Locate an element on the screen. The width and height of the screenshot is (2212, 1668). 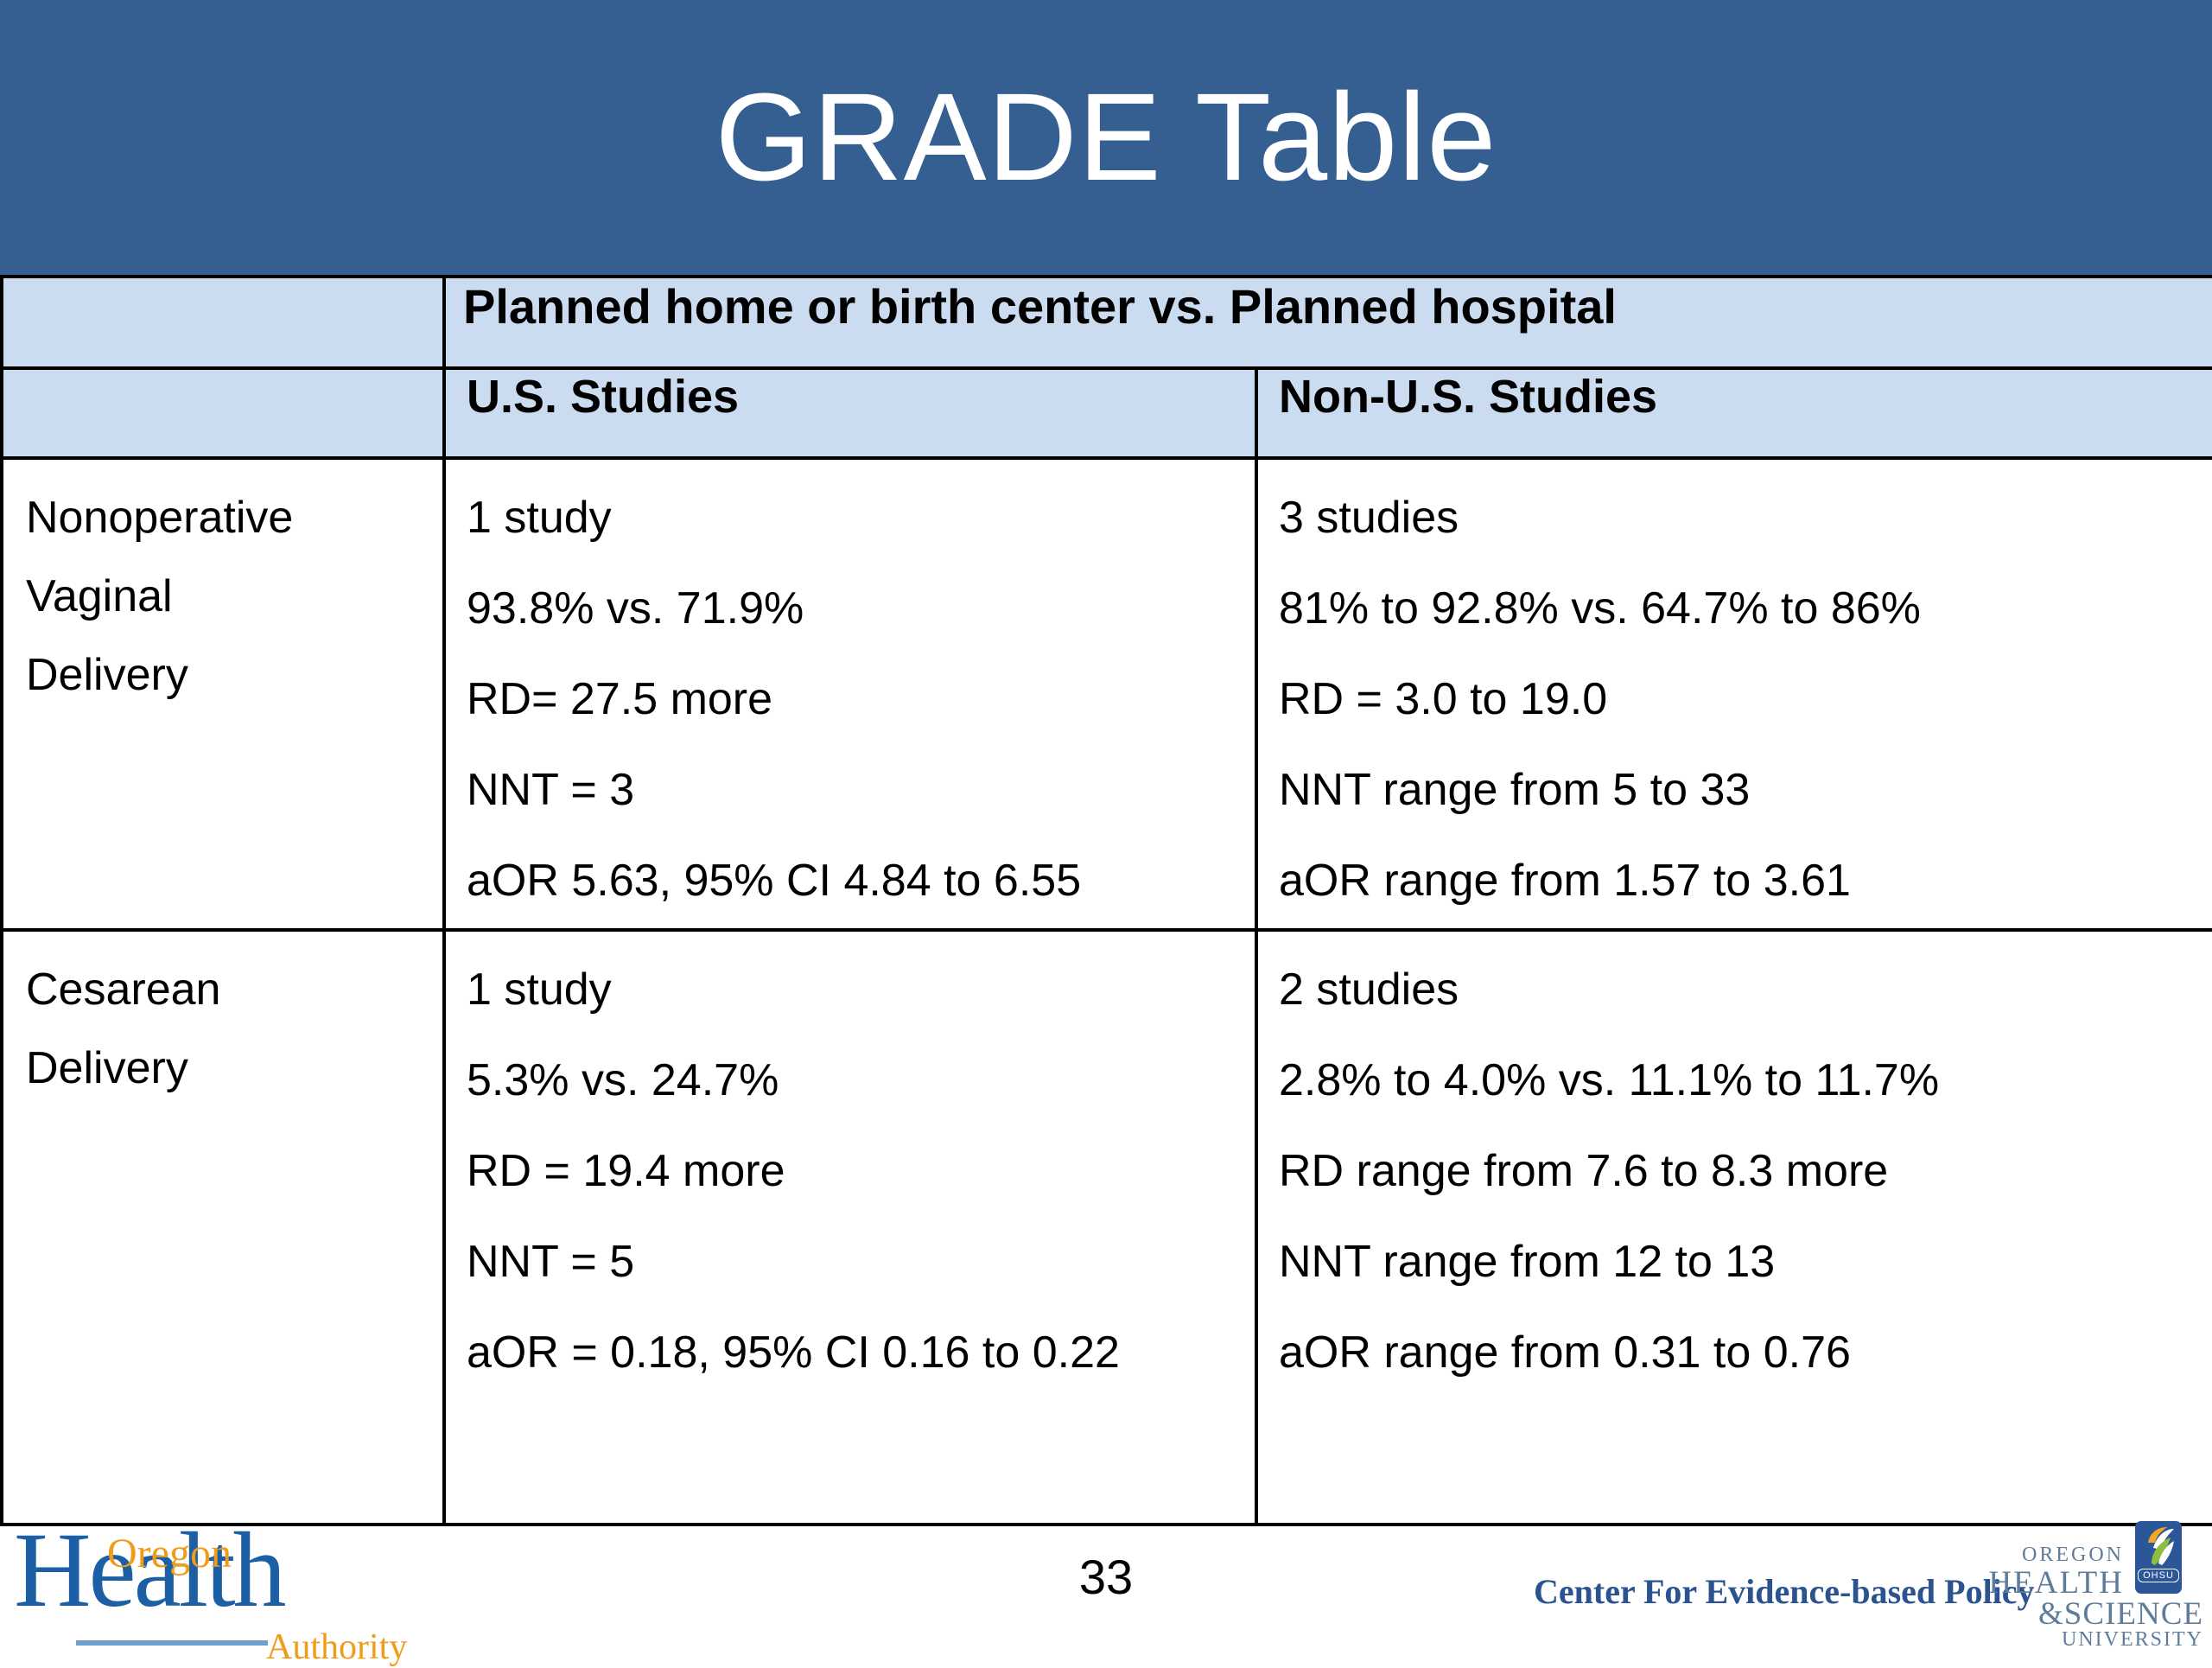
stat-line: 3 studies is located at coordinates (1369, 518).